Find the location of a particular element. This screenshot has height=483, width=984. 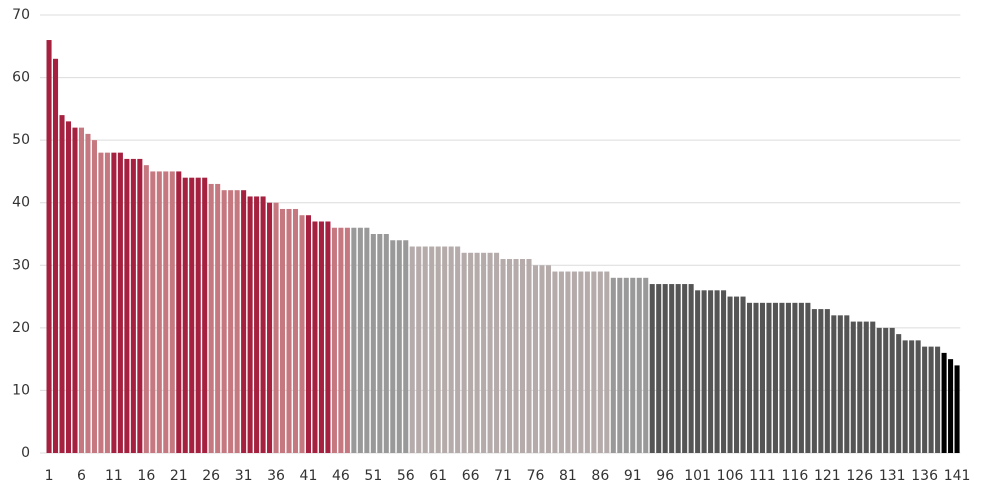

x-tick-label: 51 is located at coordinates (373, 475).